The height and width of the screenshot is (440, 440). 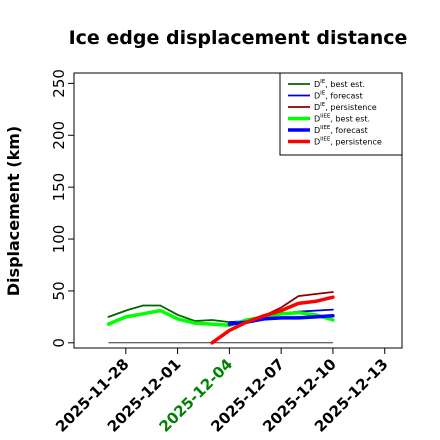 I want to click on legend-entry: DIE, persistence, so click(x=345, y=107).